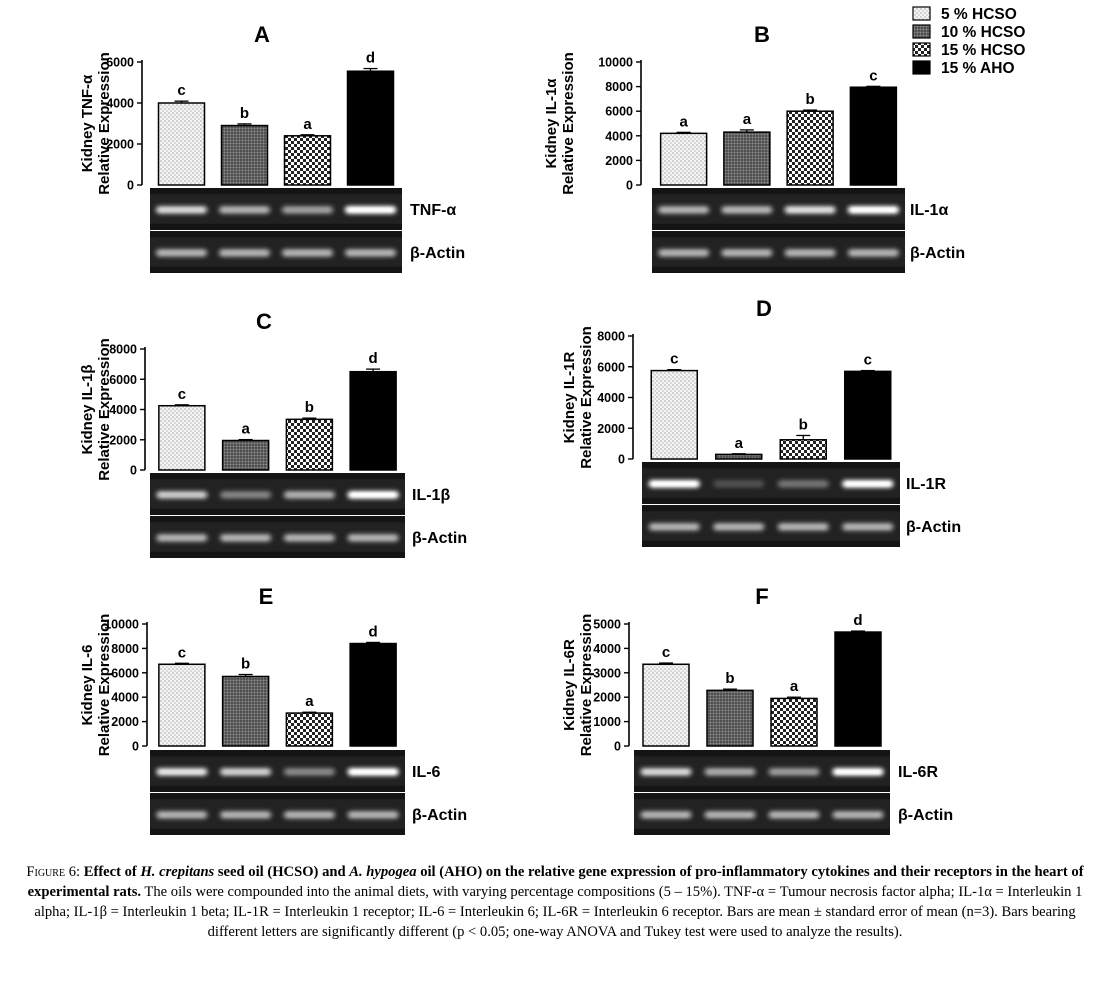 The image size is (1110, 996). What do you see at coordinates (983, 32) in the screenshot?
I see `legend-label: 10 % HCSO` at bounding box center [983, 32].